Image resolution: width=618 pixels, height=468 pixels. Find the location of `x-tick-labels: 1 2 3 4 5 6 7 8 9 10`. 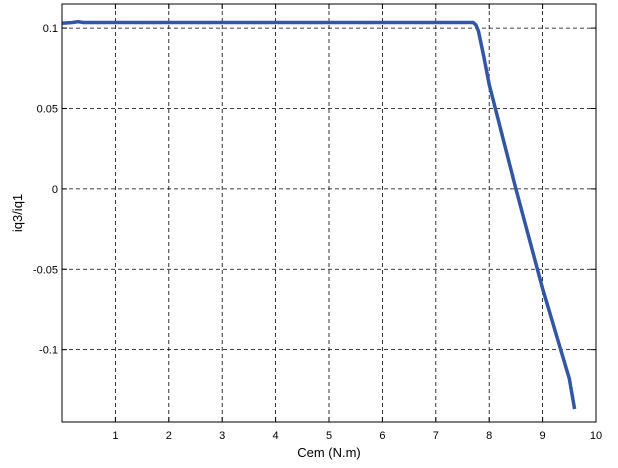

x-tick-labels: 1 2 3 4 5 6 7 8 9 10 is located at coordinates (357, 436).